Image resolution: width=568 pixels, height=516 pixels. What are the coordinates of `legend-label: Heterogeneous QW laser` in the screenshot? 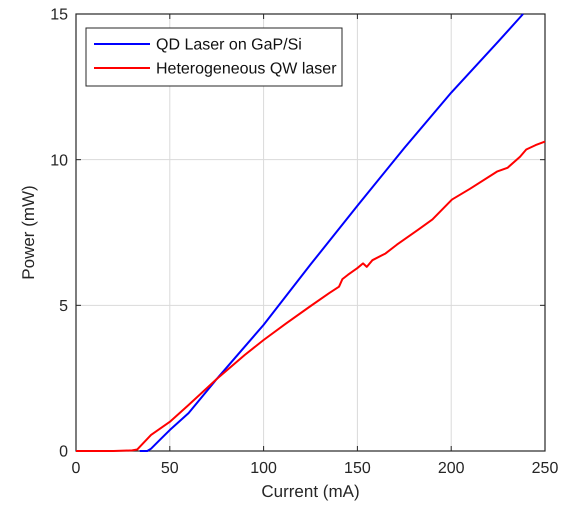 It's located at (247, 69).